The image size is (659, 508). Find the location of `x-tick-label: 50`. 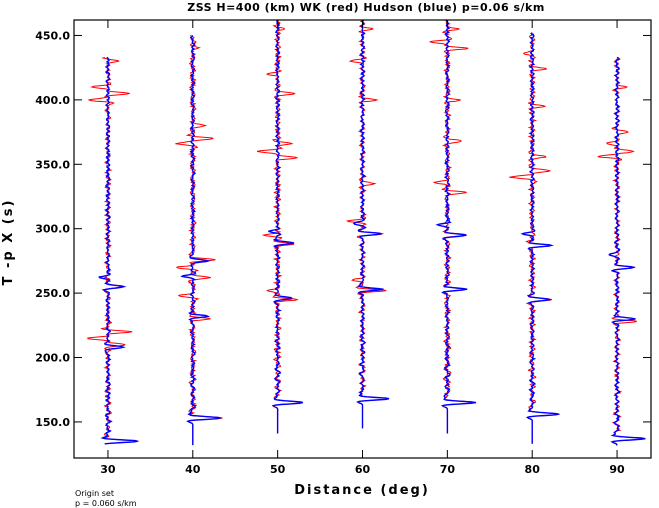

x-tick-label: 50 is located at coordinates (278, 469).